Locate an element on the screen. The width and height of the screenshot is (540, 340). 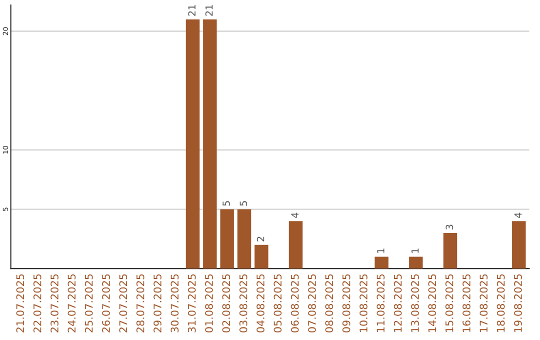
x-tick-label: 10.08.2025 is located at coordinates (364, 303).